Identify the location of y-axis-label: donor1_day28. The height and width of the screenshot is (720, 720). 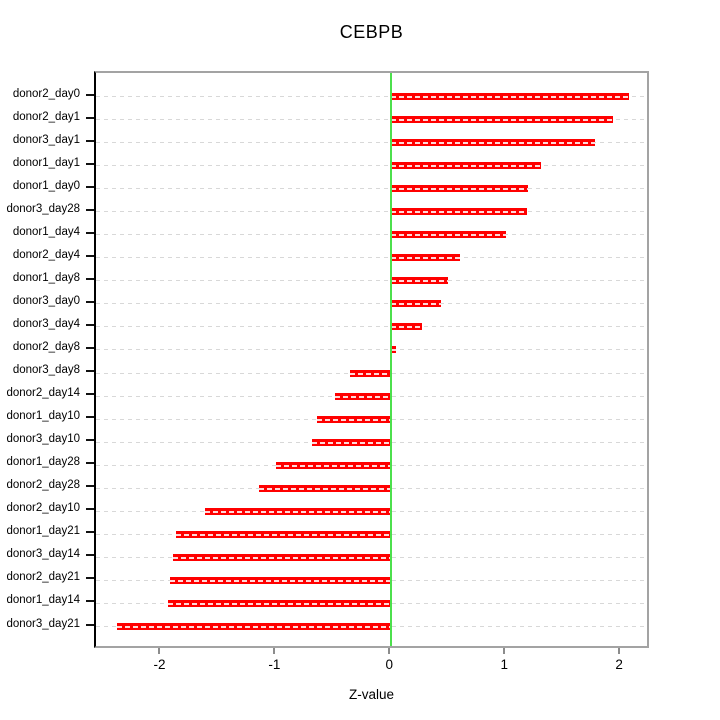
(43, 462).